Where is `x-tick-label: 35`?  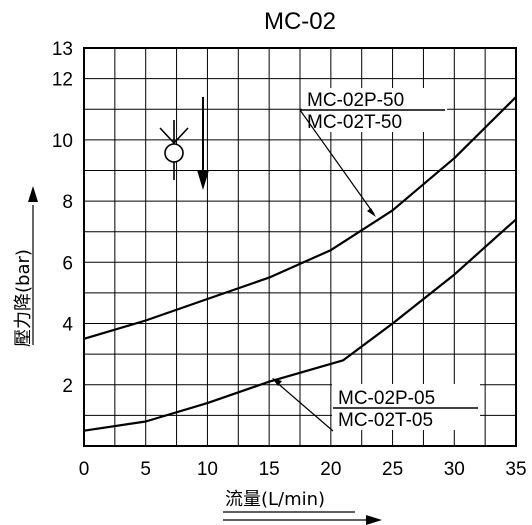 x-tick-label: 35 is located at coordinates (515, 469).